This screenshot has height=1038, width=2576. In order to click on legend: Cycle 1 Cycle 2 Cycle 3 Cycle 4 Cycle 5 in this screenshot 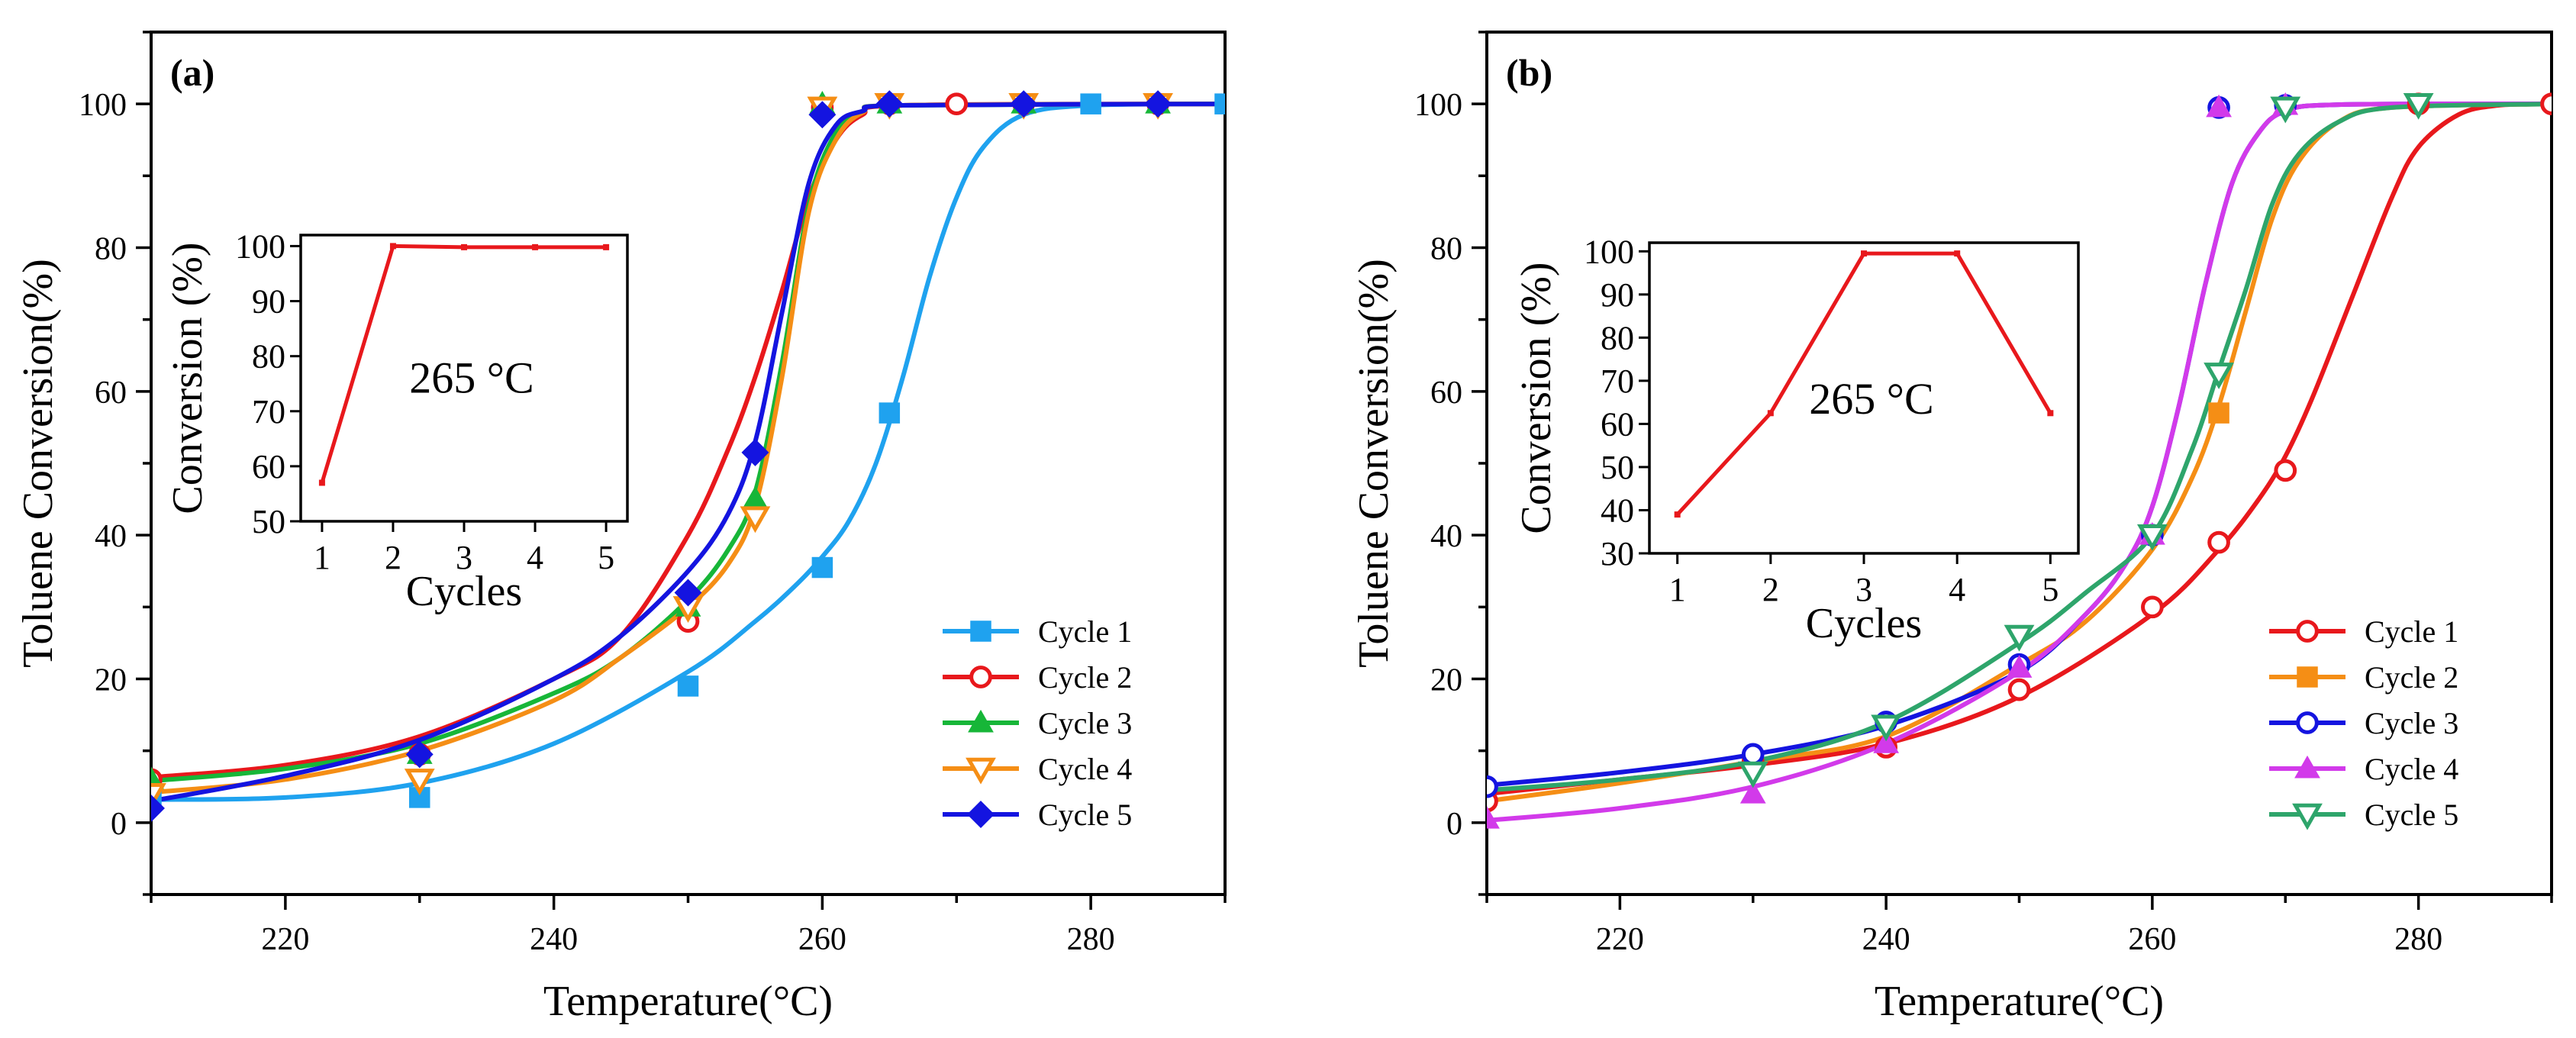, I will do `click(2364, 723)`.